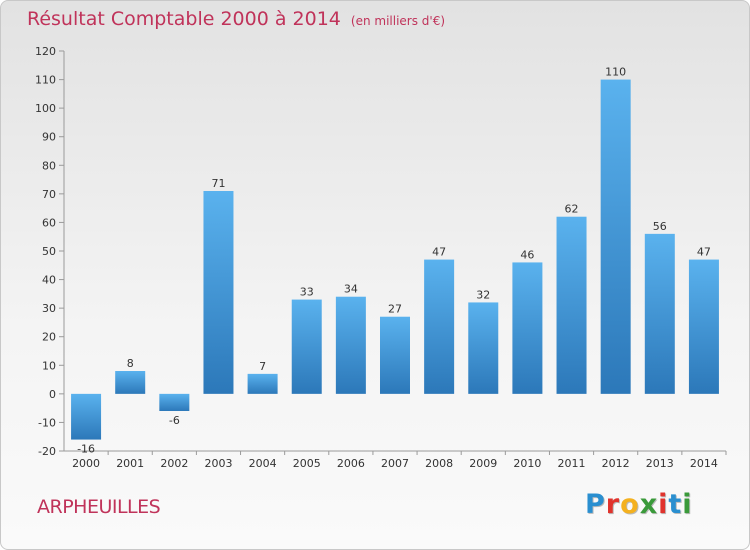 This screenshot has height=550, width=750. Describe the element at coordinates (595, 504) in the screenshot. I see `logo-letter: P` at that location.